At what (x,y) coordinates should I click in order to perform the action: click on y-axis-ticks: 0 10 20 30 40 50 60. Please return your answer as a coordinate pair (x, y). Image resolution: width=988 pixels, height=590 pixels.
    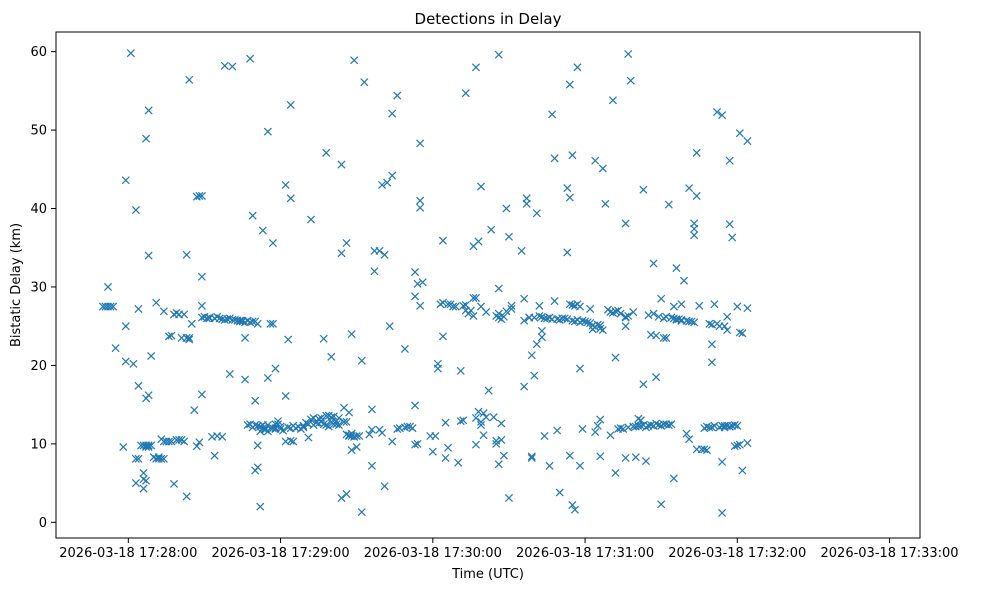
    Looking at the image, I should click on (43, 288).